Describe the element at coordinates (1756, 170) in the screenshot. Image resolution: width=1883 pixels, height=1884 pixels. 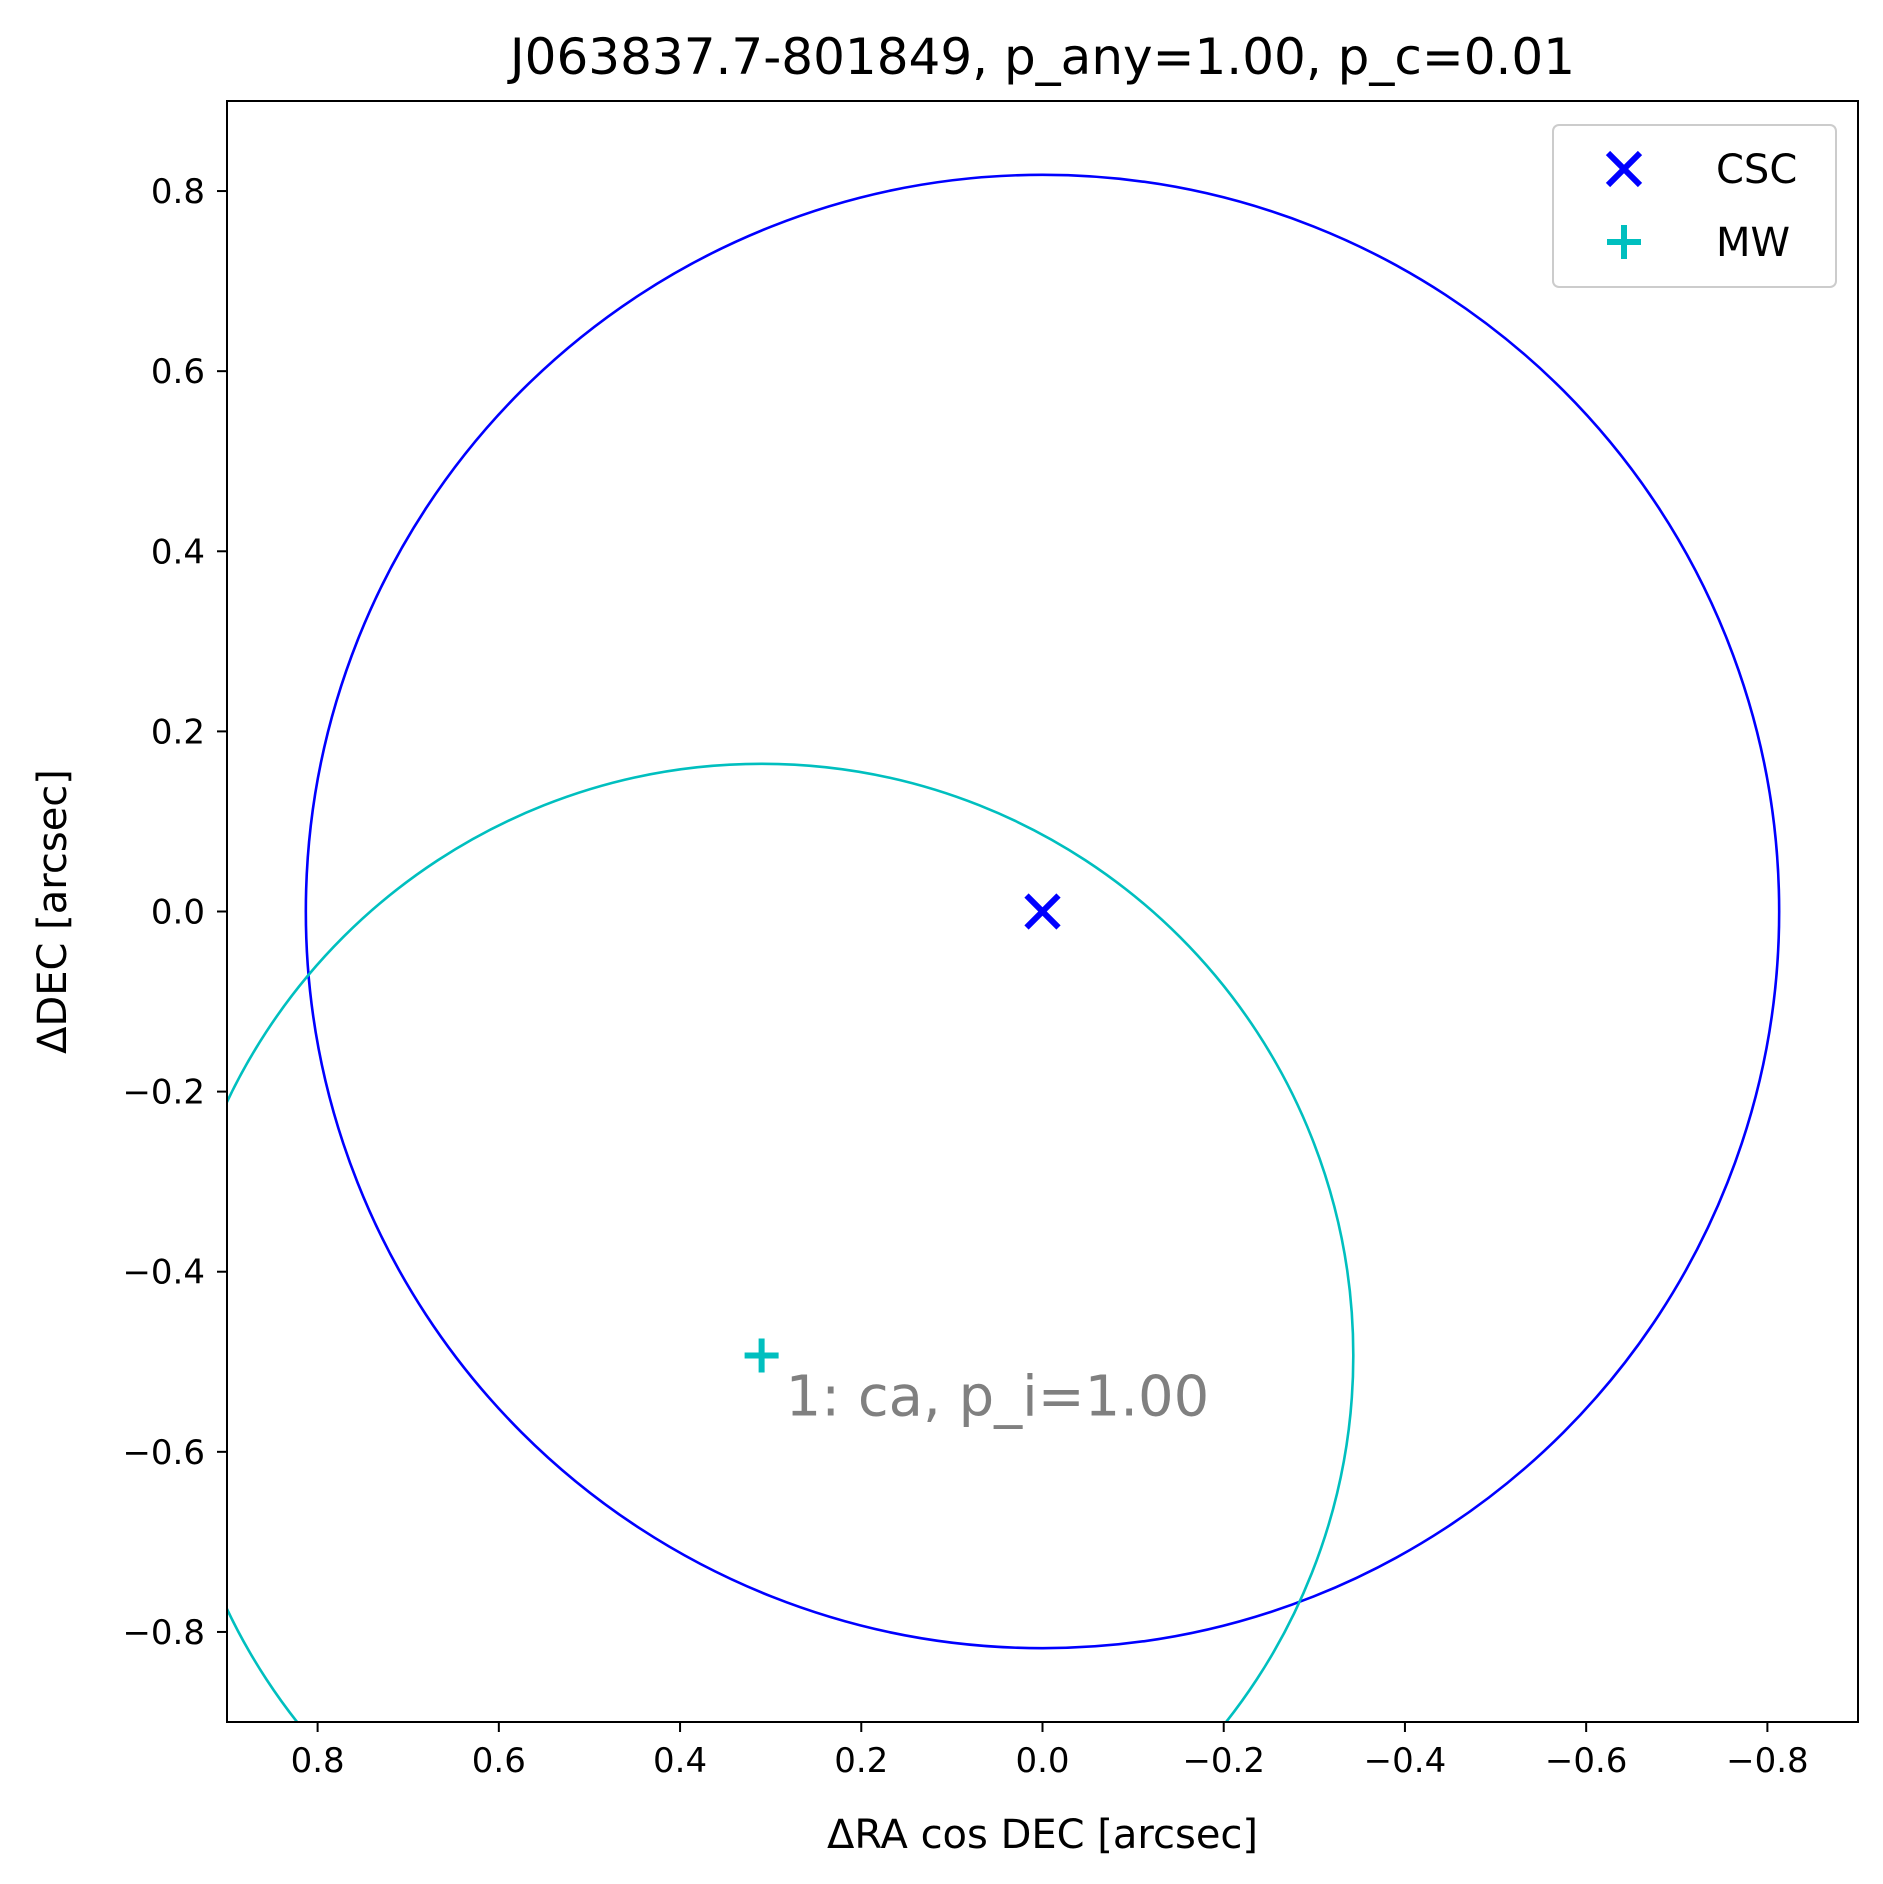
I see `legend-label: CSC` at that location.